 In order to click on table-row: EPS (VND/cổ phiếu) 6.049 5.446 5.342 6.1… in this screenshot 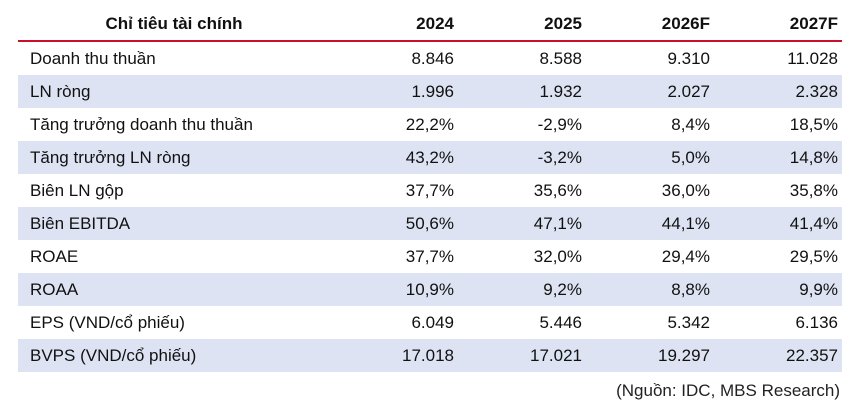, I will do `click(430, 322)`.